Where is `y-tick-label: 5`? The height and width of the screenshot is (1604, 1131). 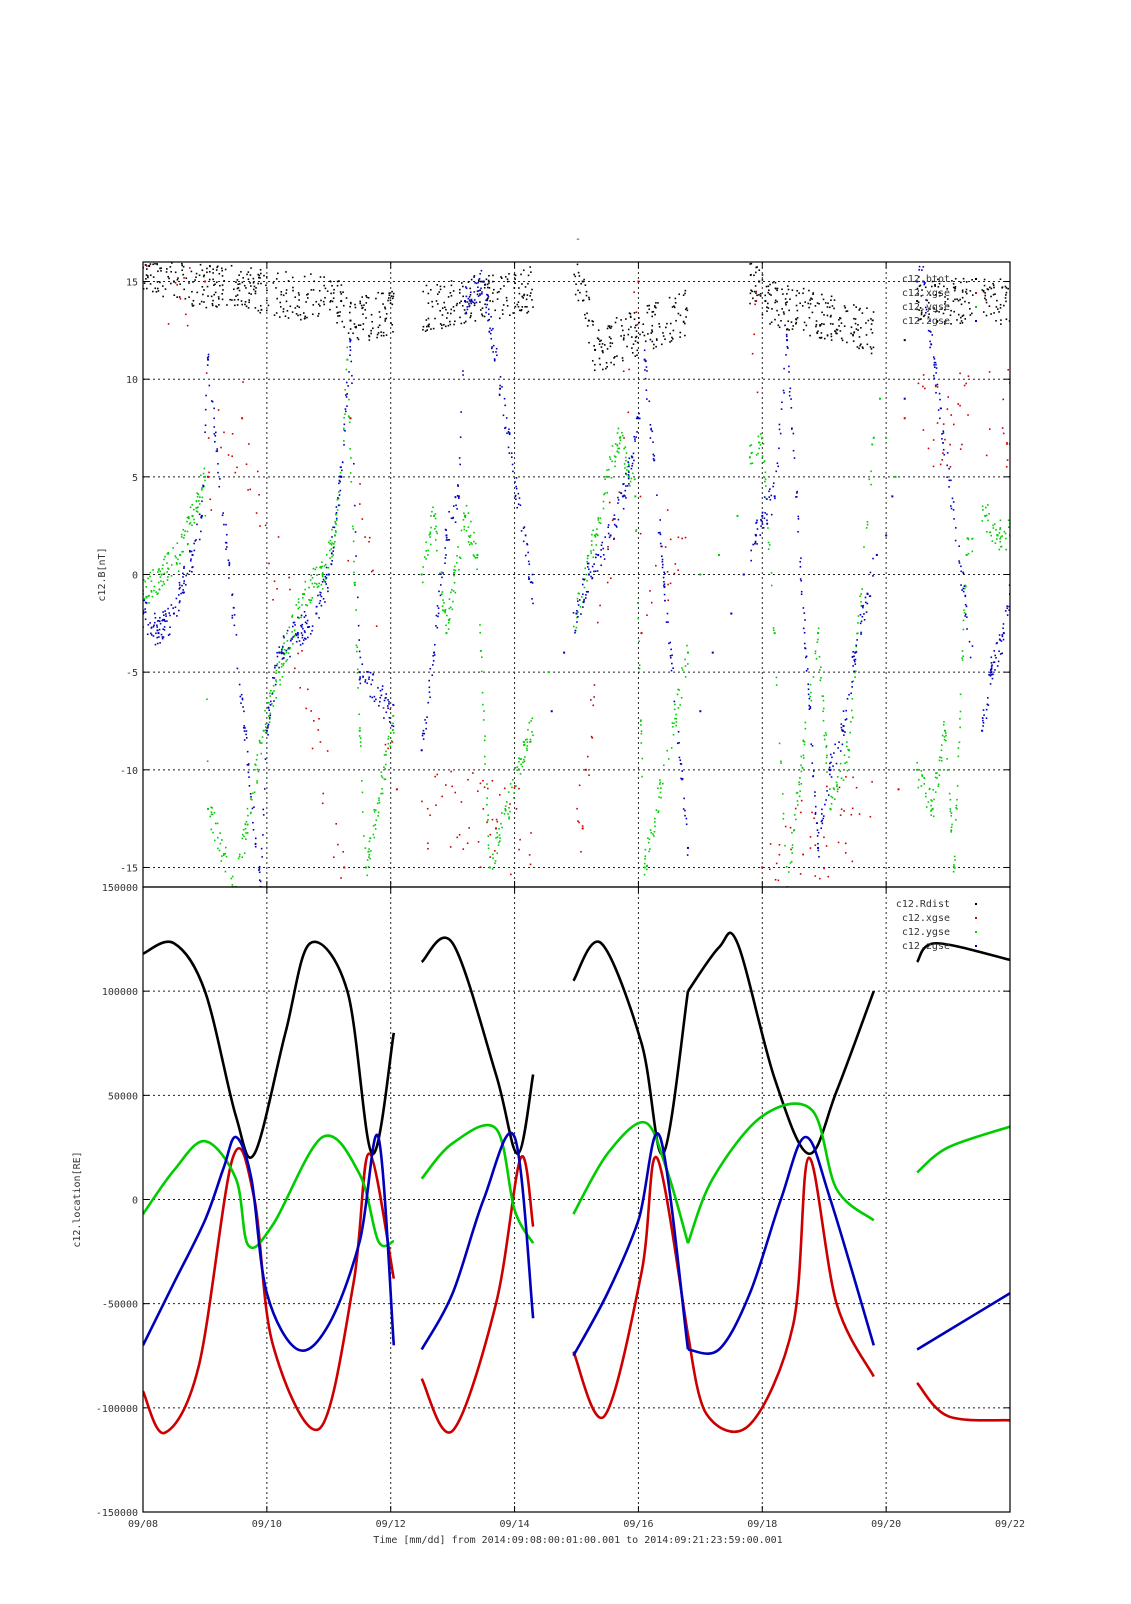
y-tick-label: 5 is located at coordinates (135, 478).